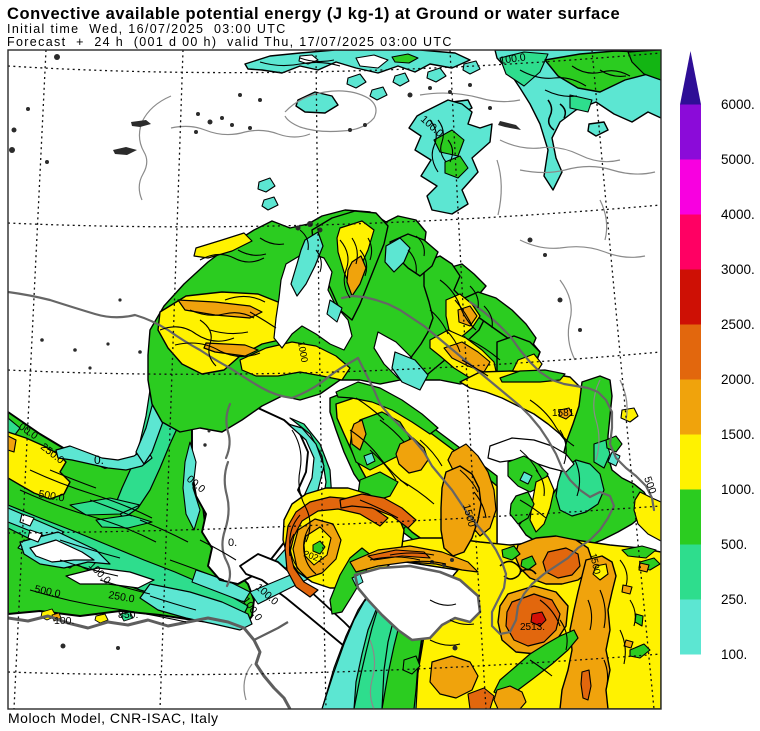 This screenshot has width=760, height=731. Describe the element at coordinates (738, 489) in the screenshot. I see `svg-text: 1000.` at that location.